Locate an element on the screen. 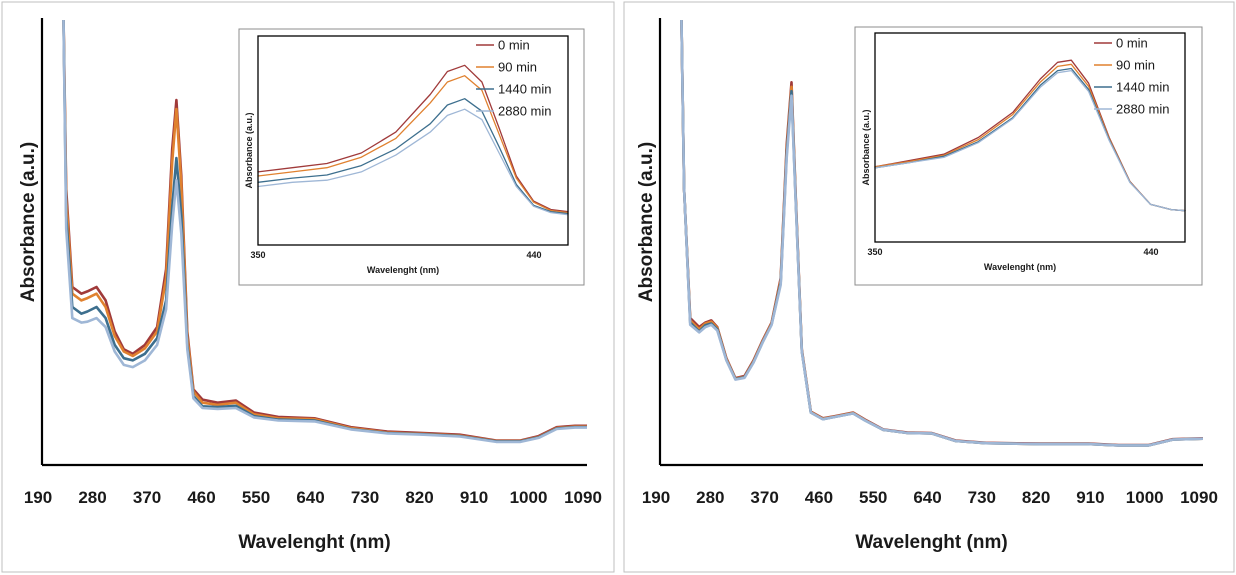 This screenshot has height=575, width=1236. inset-series-line-90-min is located at coordinates (413, 144).